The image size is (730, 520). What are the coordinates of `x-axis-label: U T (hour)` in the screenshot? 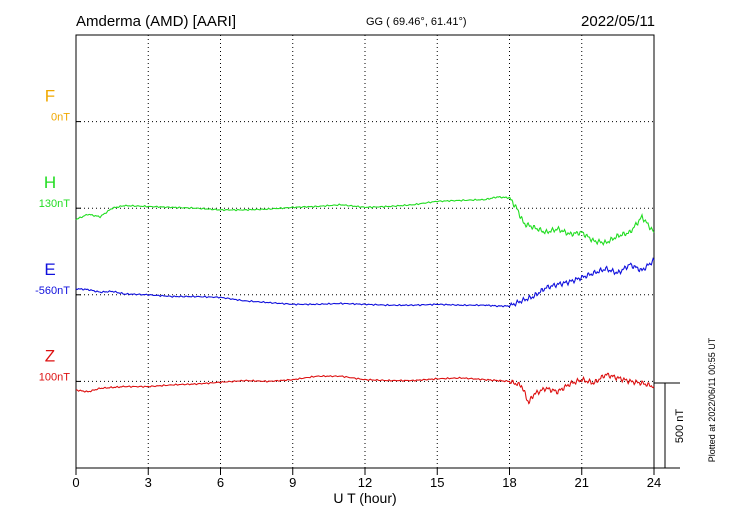 It's located at (364, 498).